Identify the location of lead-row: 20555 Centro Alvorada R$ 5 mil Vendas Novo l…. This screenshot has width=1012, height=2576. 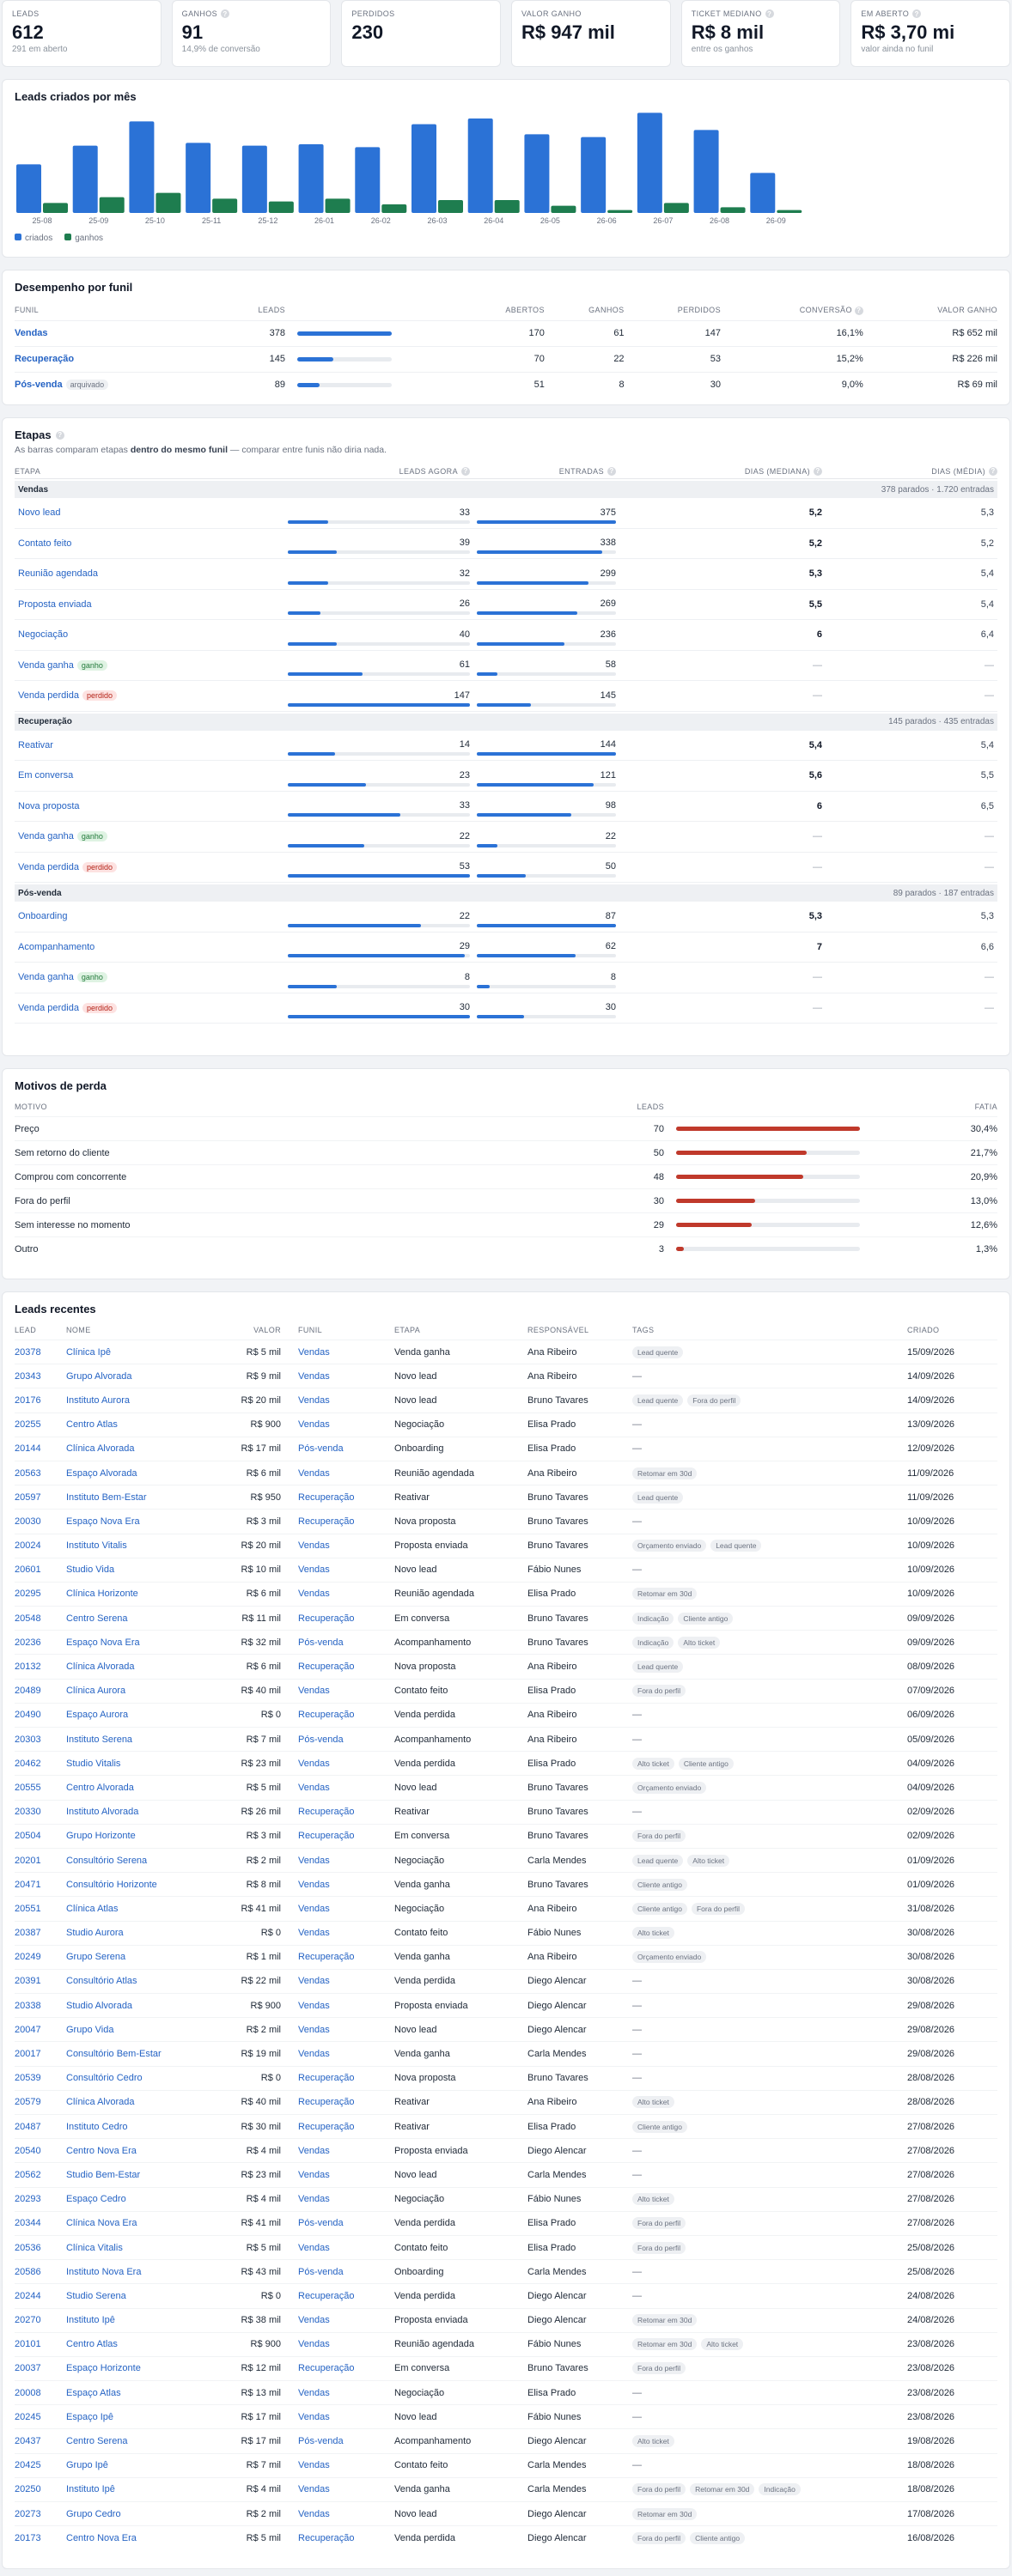
(506, 1787).